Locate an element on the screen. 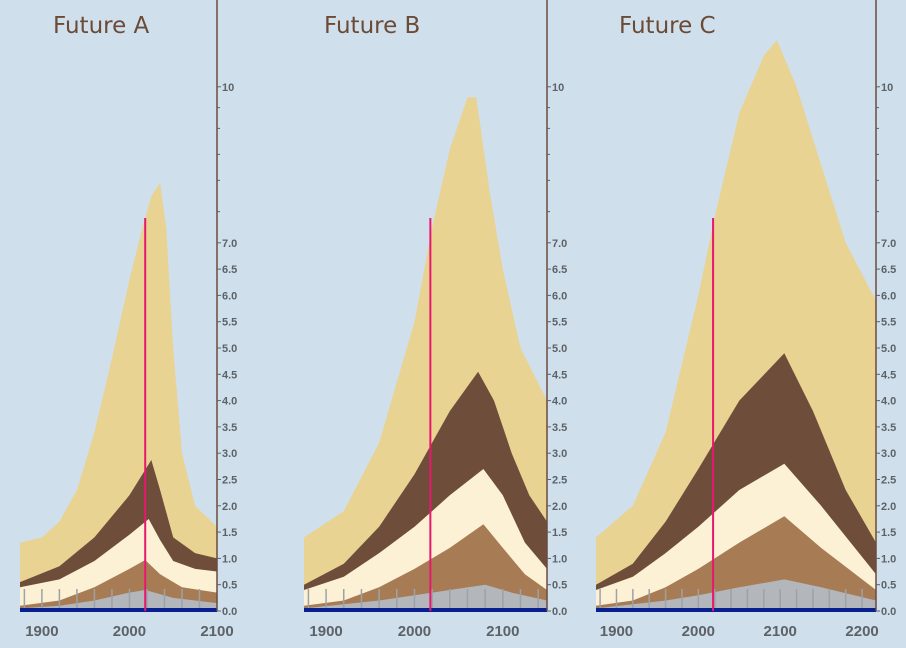  panel-title: Future C is located at coordinates (667, 26).